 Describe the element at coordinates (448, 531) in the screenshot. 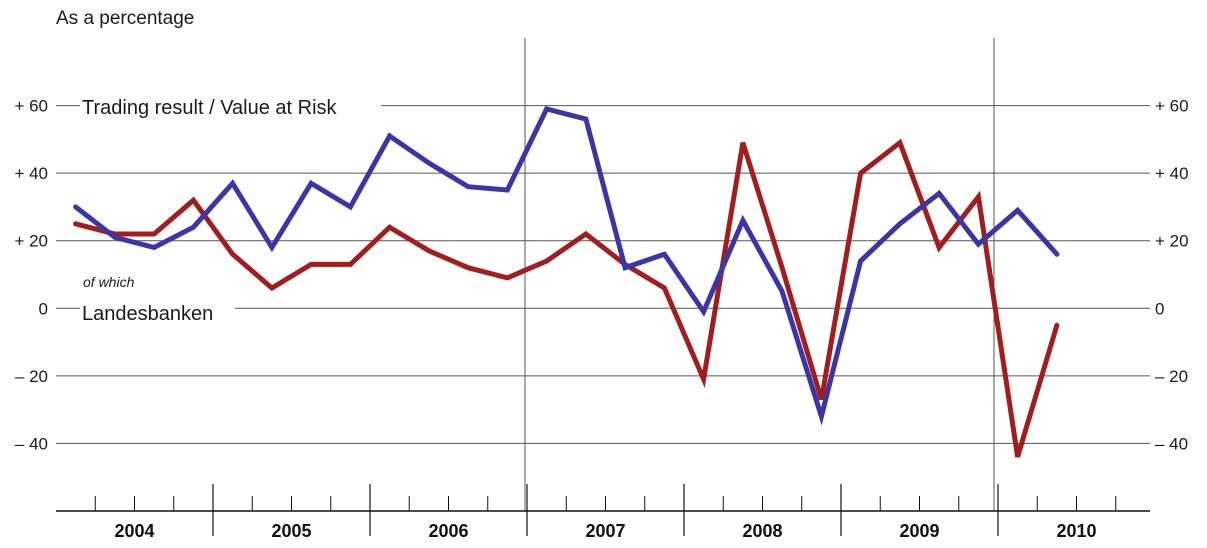

I see `x-tick-label-year: 2006` at that location.